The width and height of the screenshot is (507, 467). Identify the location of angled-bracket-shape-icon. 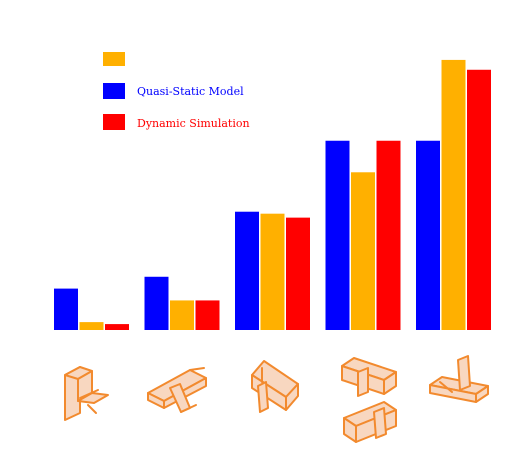
(275, 386).